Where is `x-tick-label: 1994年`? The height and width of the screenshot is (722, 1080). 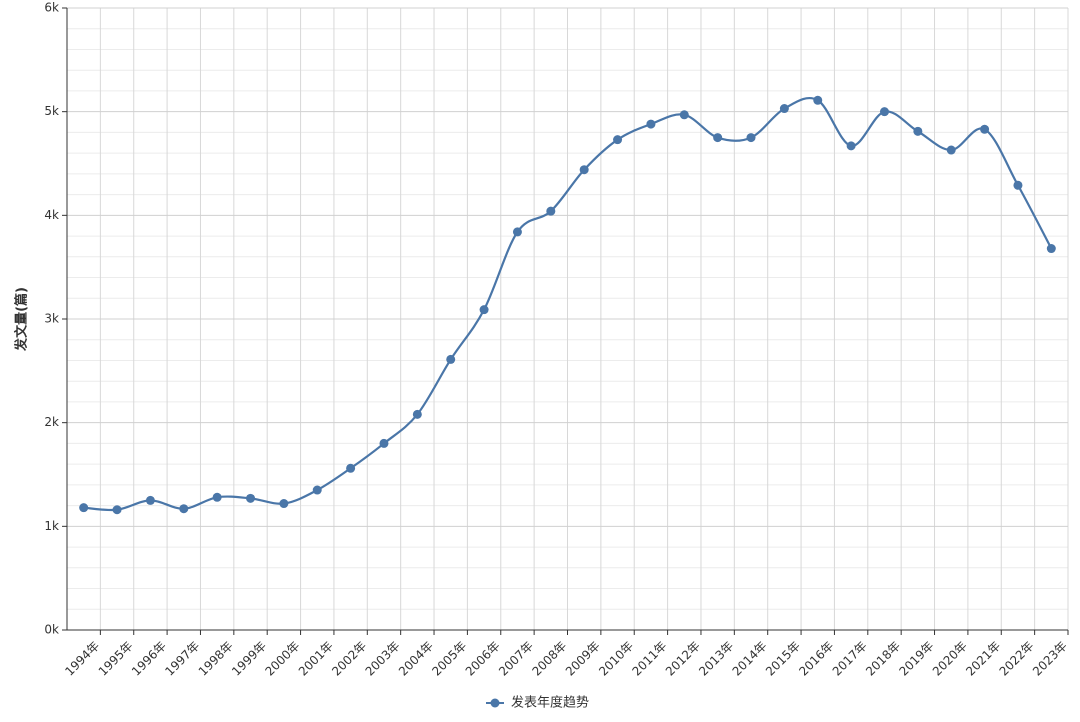
x-tick-label: 1994年 is located at coordinates (82, 659).